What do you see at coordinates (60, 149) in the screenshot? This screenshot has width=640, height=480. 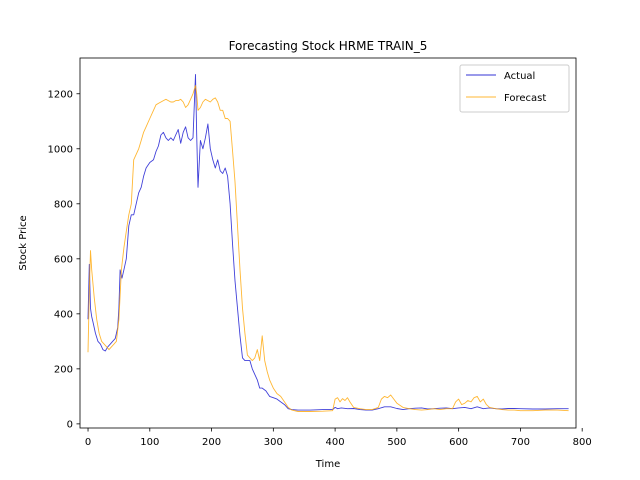 I see `y-tick-label: 1000` at bounding box center [60, 149].